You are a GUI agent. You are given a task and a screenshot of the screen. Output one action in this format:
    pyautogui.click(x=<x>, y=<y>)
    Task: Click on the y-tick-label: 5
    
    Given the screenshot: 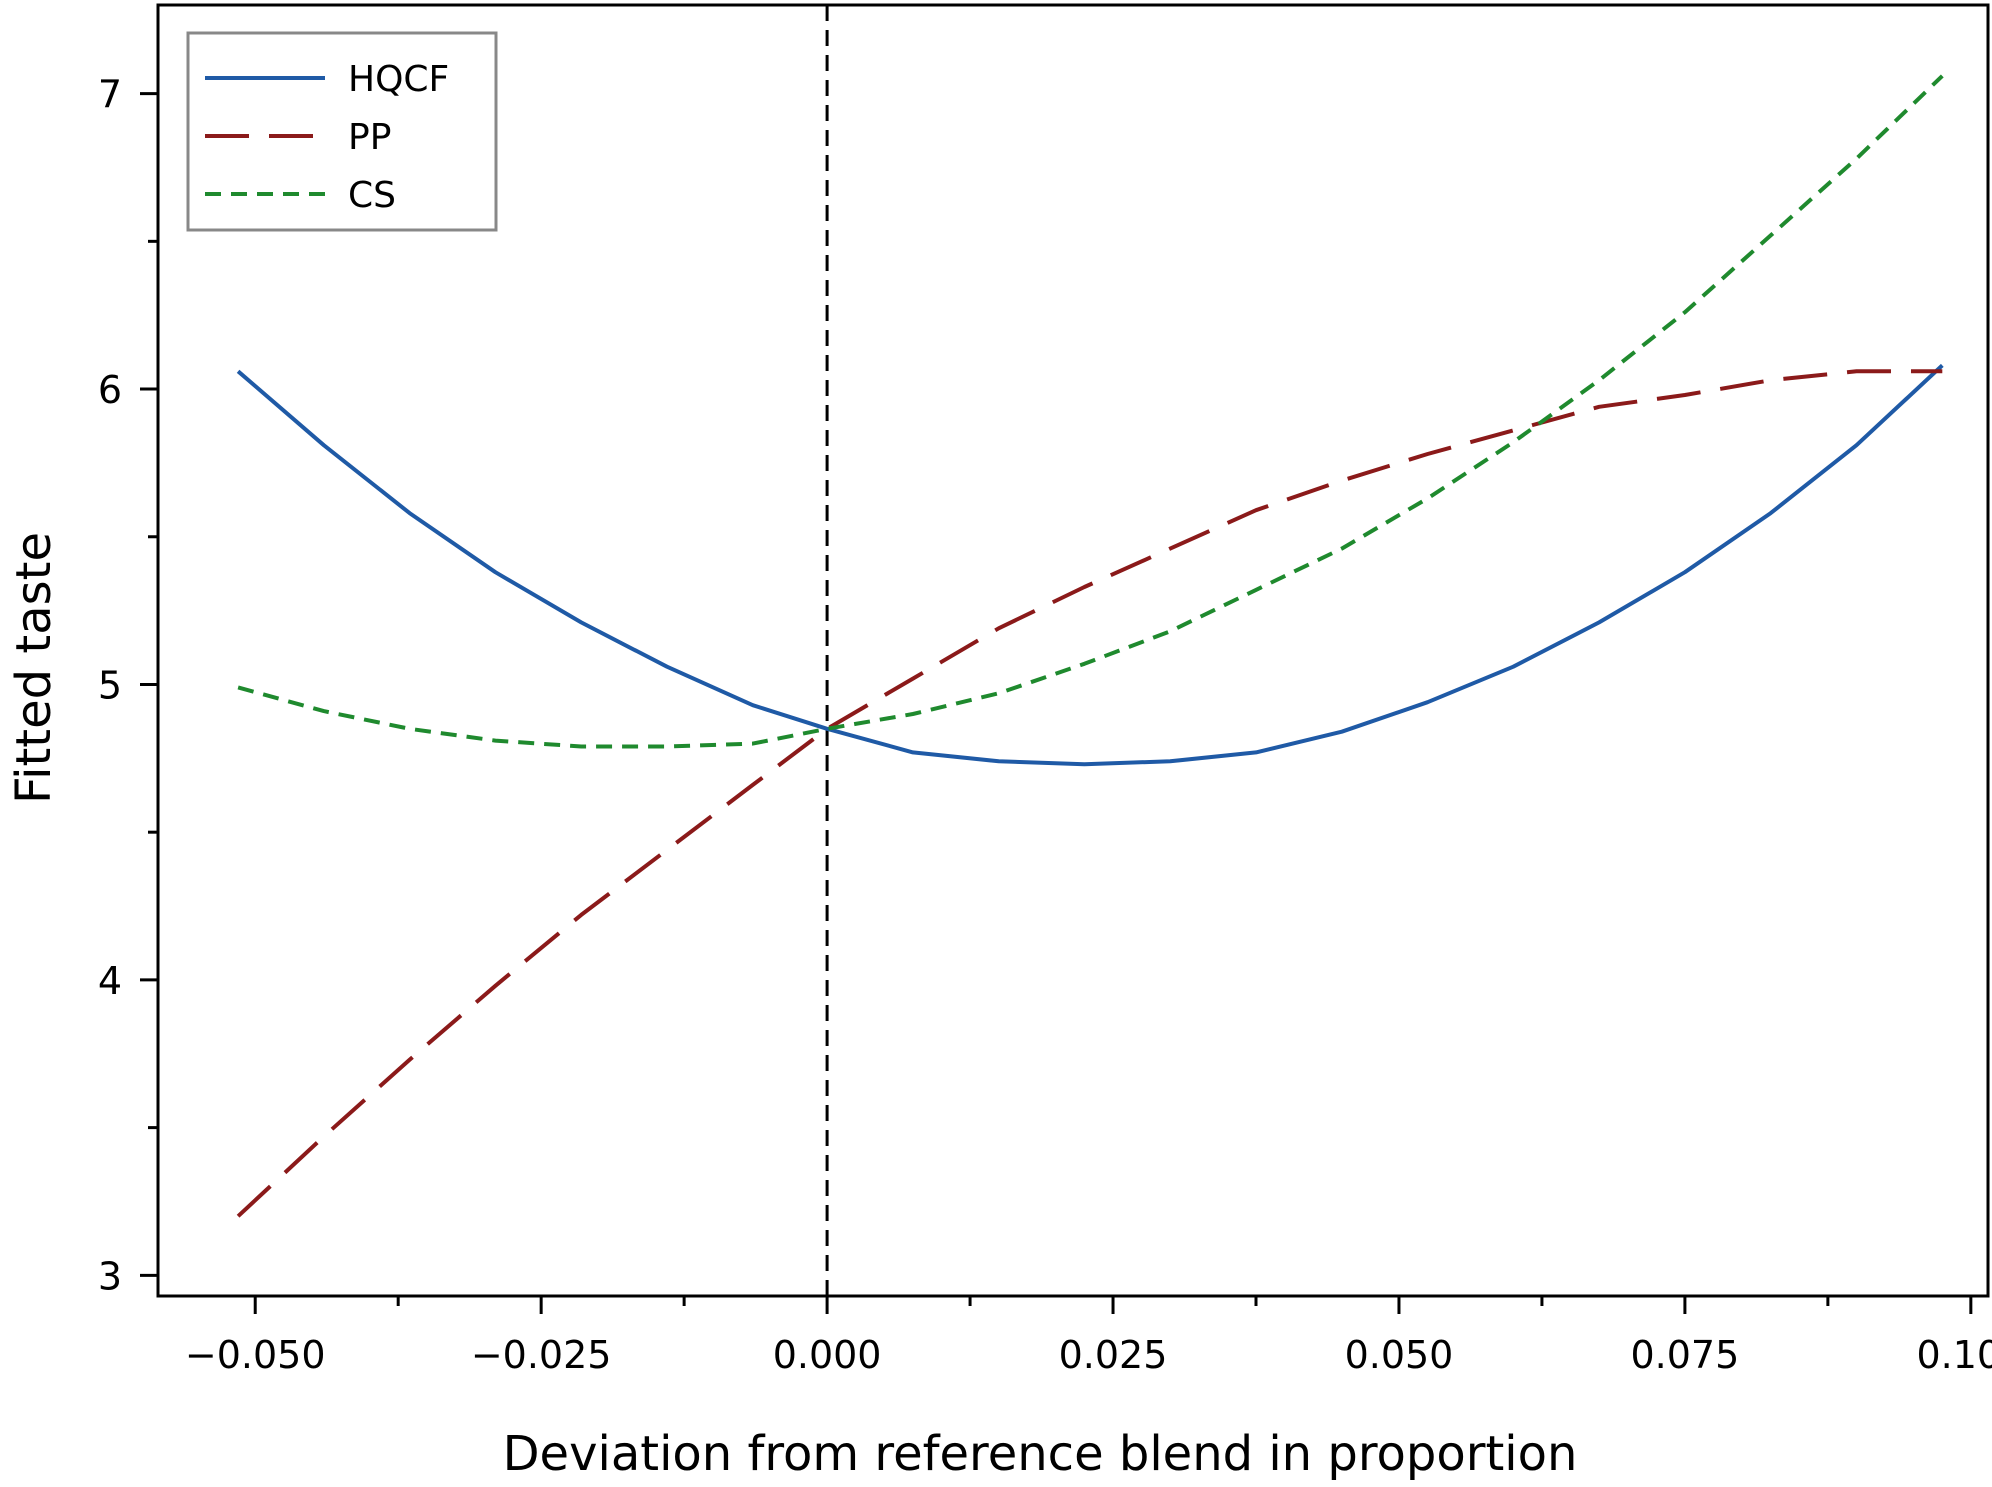 What is the action you would take?
    pyautogui.click(x=110, y=685)
    